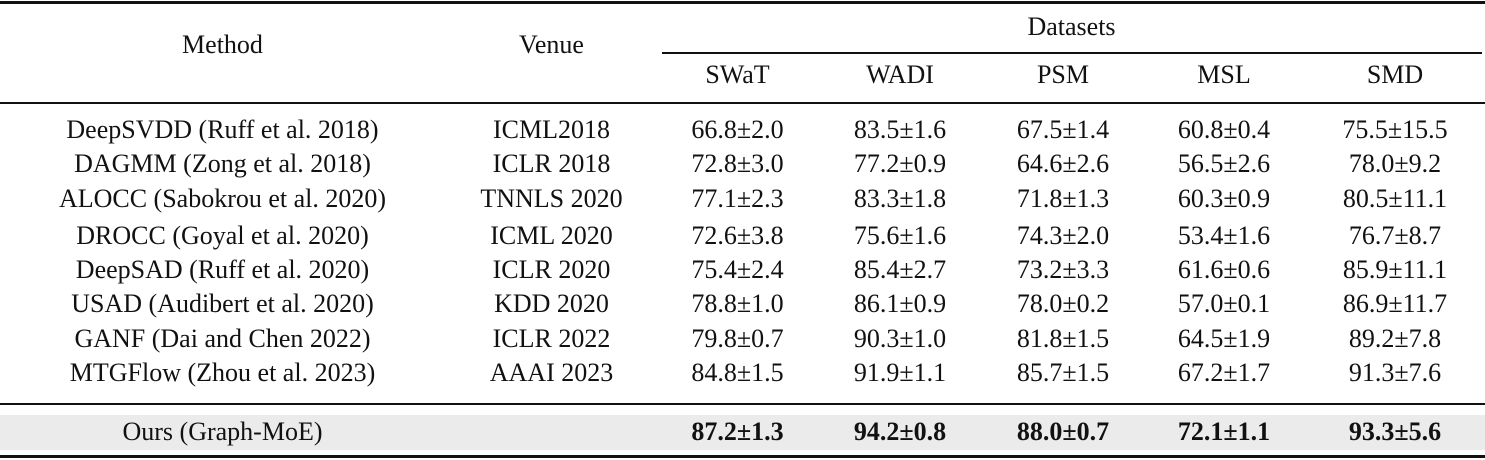  Describe the element at coordinates (1395, 163) in the screenshot. I see `score-cell: 78.0±9.2` at that location.